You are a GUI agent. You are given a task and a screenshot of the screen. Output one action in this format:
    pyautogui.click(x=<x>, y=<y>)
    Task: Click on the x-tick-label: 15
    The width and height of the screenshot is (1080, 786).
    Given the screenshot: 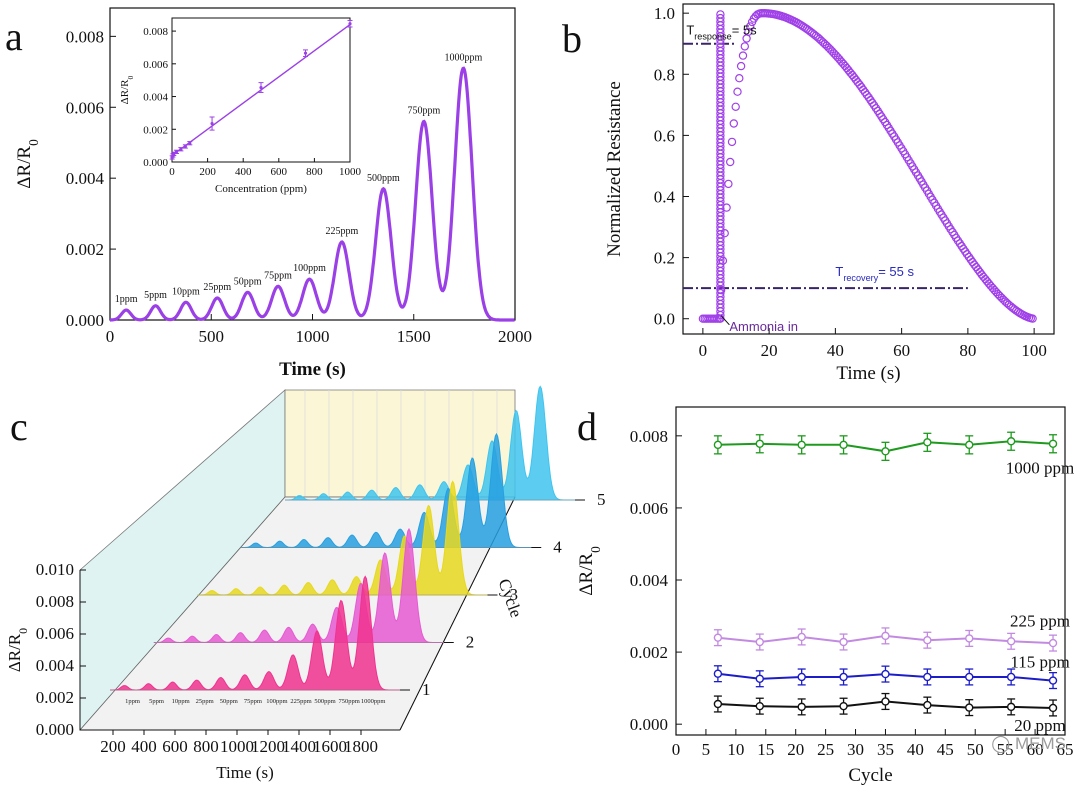 What is the action you would take?
    pyautogui.click(x=765, y=749)
    